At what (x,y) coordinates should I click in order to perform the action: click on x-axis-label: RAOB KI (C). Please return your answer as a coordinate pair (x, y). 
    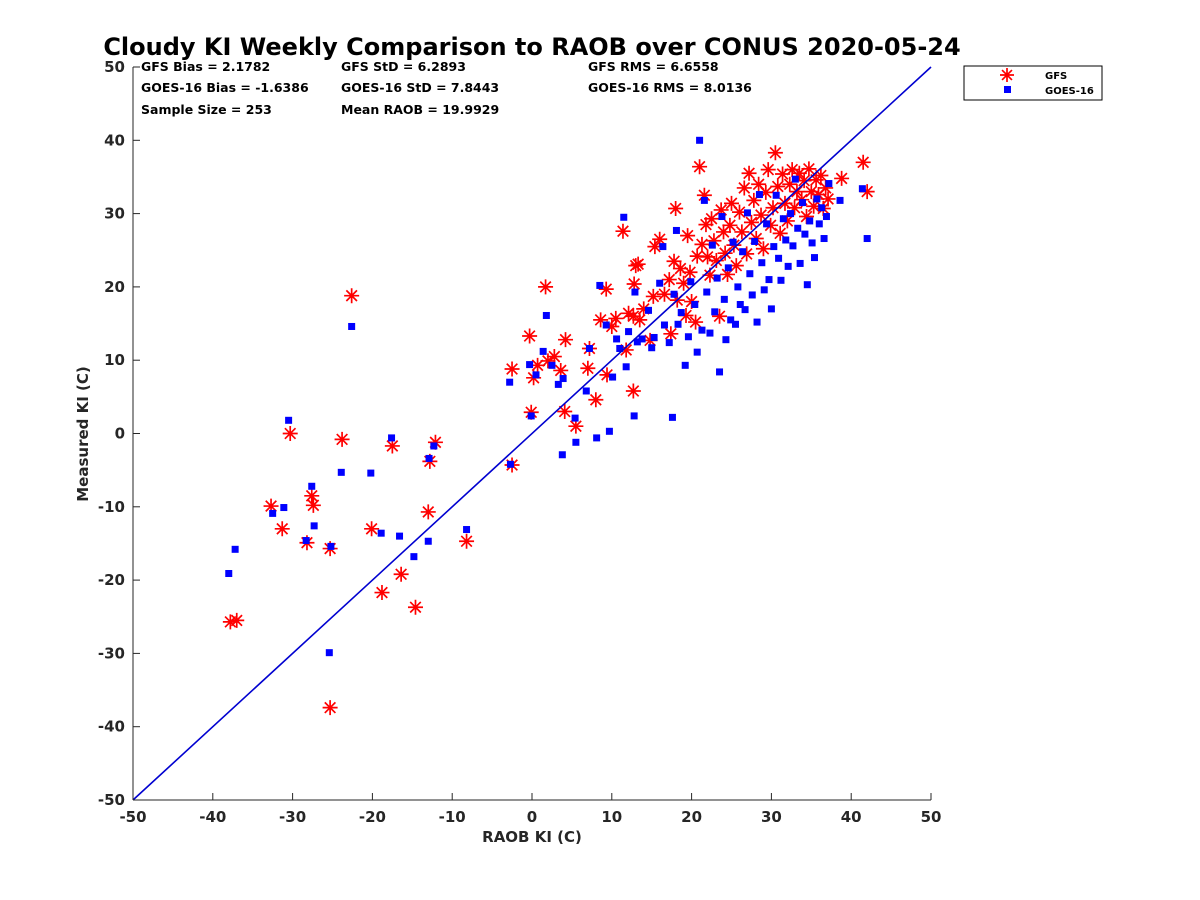
    Looking at the image, I should click on (532, 837).